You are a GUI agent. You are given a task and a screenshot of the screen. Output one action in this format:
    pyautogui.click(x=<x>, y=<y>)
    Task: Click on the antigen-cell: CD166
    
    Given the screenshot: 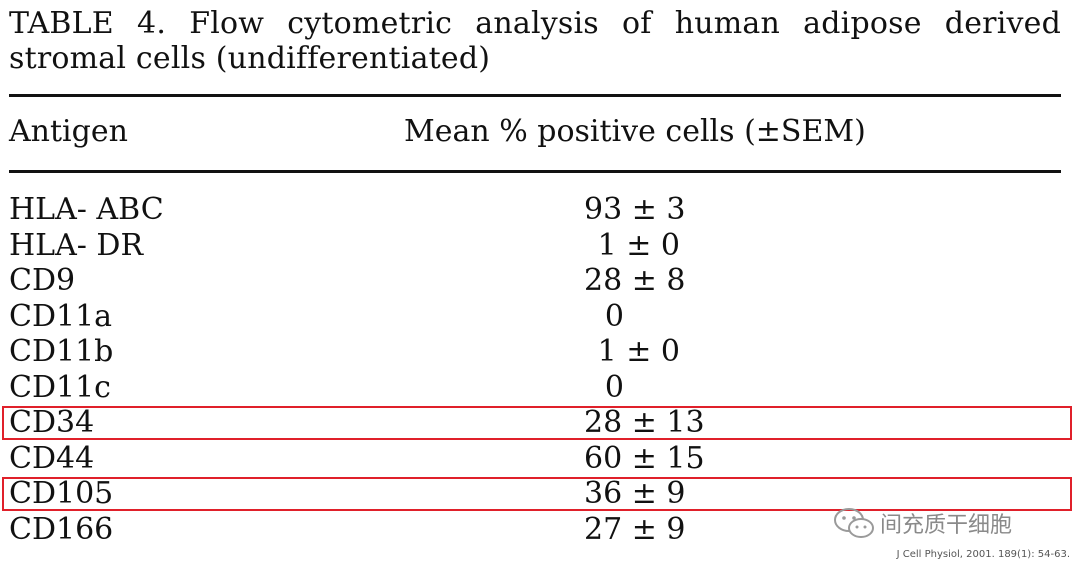 What is the action you would take?
    pyautogui.click(x=61, y=529)
    